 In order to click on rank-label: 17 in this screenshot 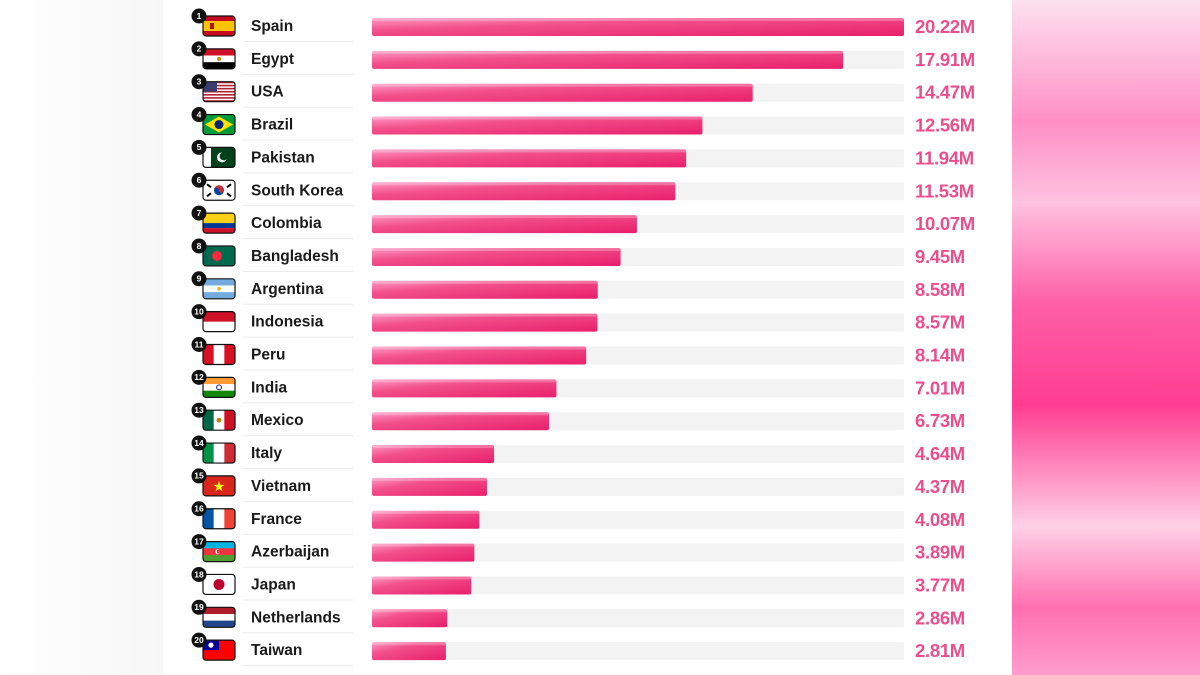, I will do `click(199, 541)`.